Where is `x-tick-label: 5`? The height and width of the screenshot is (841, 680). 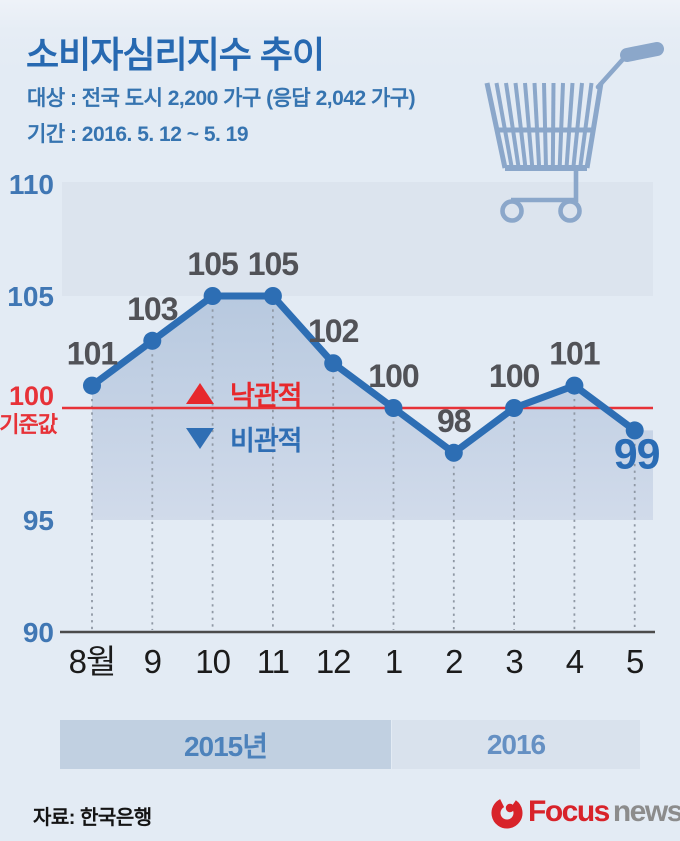 x-tick-label: 5 is located at coordinates (634, 661).